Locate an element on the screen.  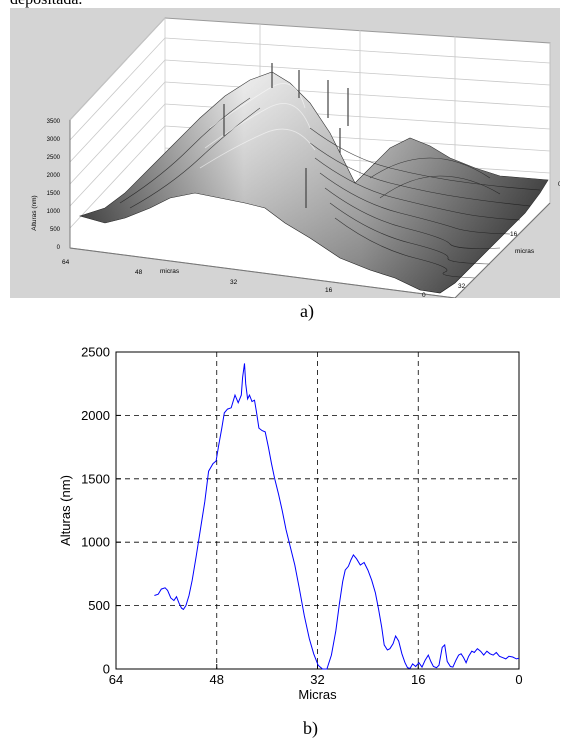
y-tick-0: 0 is located at coordinates (559, 184).